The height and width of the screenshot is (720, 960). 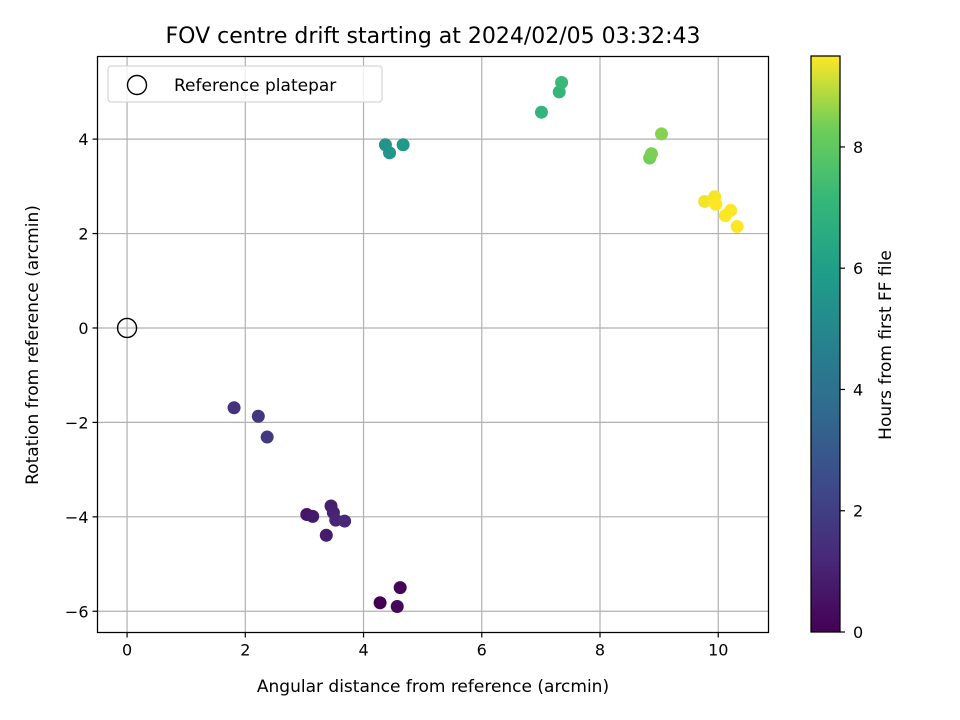 What do you see at coordinates (77, 611) in the screenshot?
I see `y-tick-label: −6` at bounding box center [77, 611].